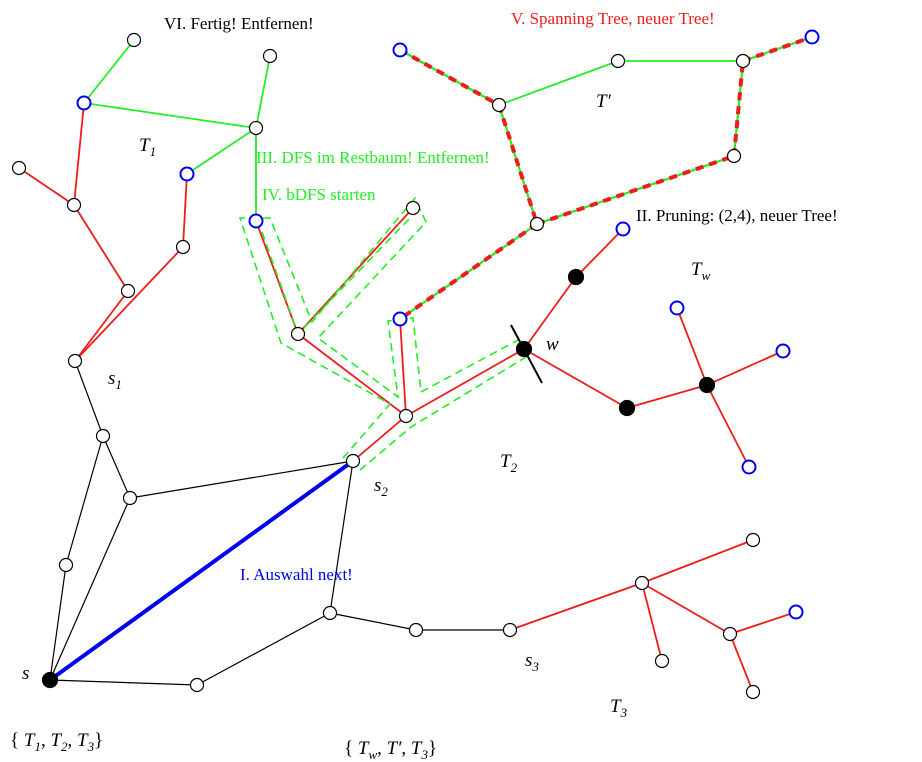 This screenshot has width=922, height=762. I want to click on step-6-label: VI. Fertig! Entfernen!, so click(239, 23).